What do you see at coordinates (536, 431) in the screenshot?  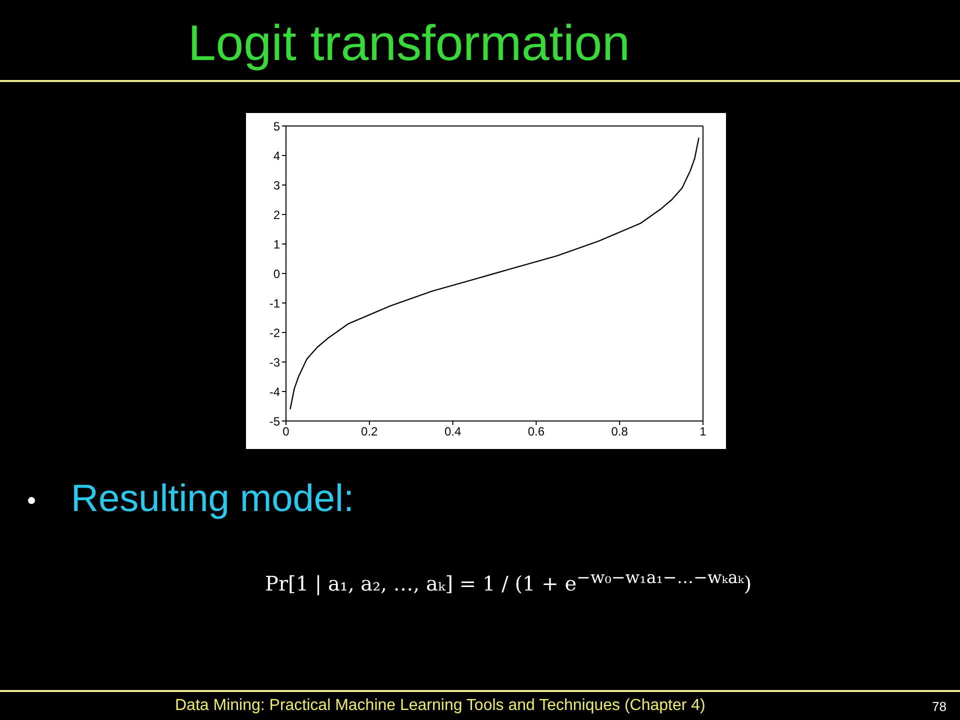 I see `x-tick-label: 0.6` at bounding box center [536, 431].